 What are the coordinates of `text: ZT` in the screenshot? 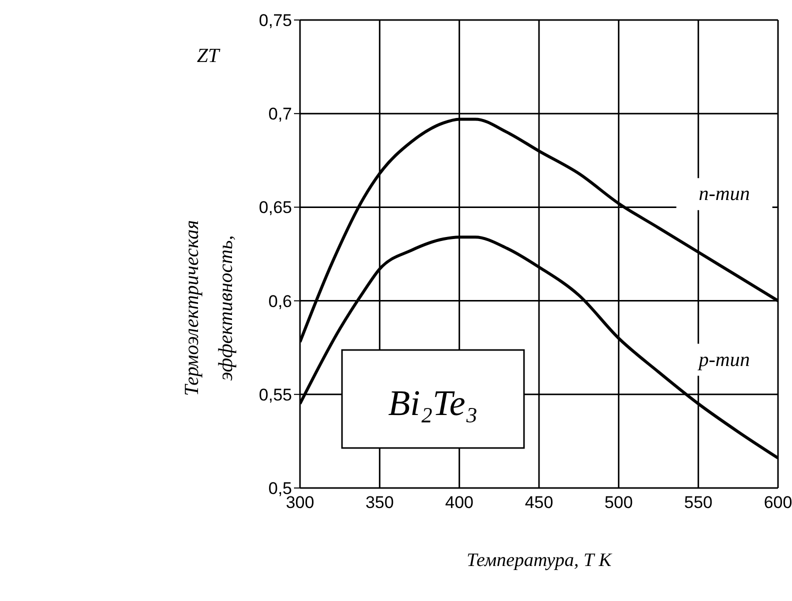 It's located at (208, 56).